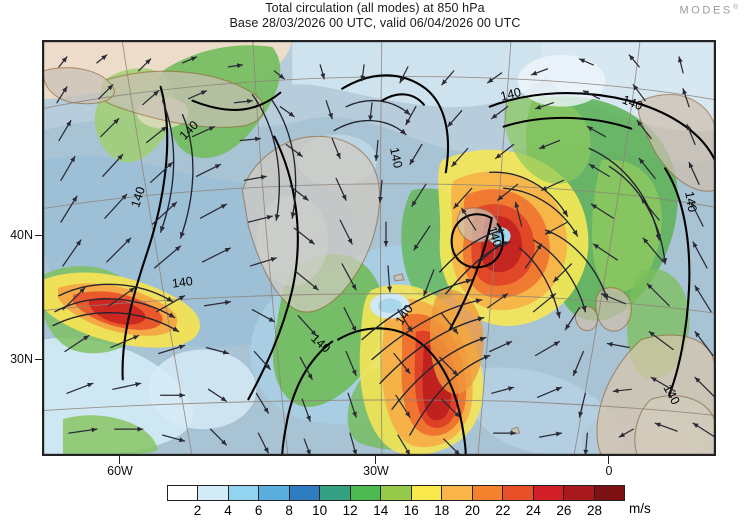 This screenshot has width=750, height=521. What do you see at coordinates (411, 510) in the screenshot?
I see `colorbar-tick-16: 16` at bounding box center [411, 510].